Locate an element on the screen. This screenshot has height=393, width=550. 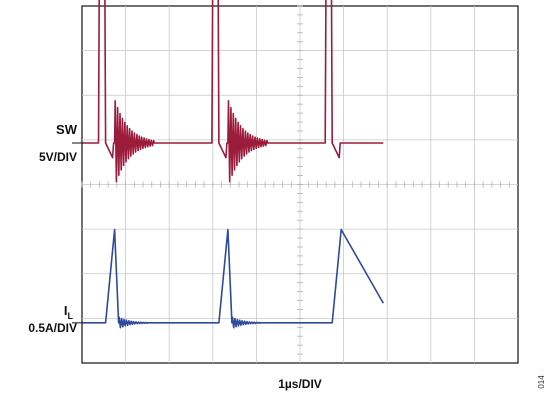
sw-scale-label: 5V/DIV is located at coordinates (58, 157).